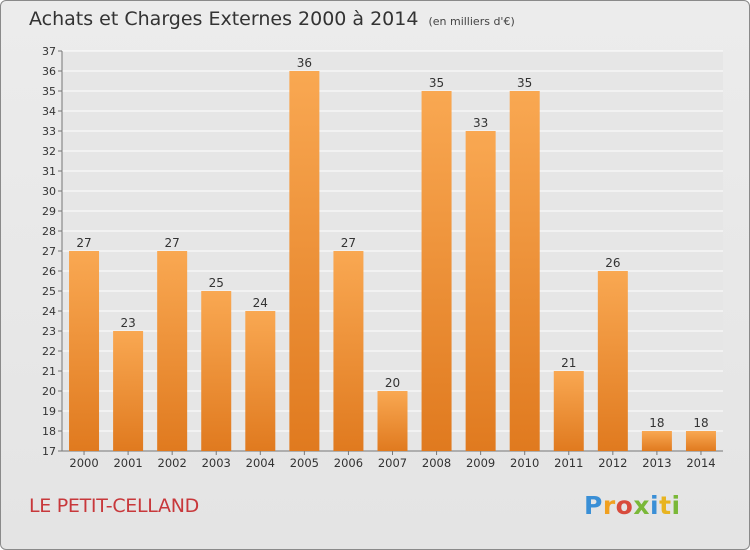 The image size is (750, 550). What do you see at coordinates (49, 111) in the screenshot?
I see `y-tick-label: 34` at bounding box center [49, 111].